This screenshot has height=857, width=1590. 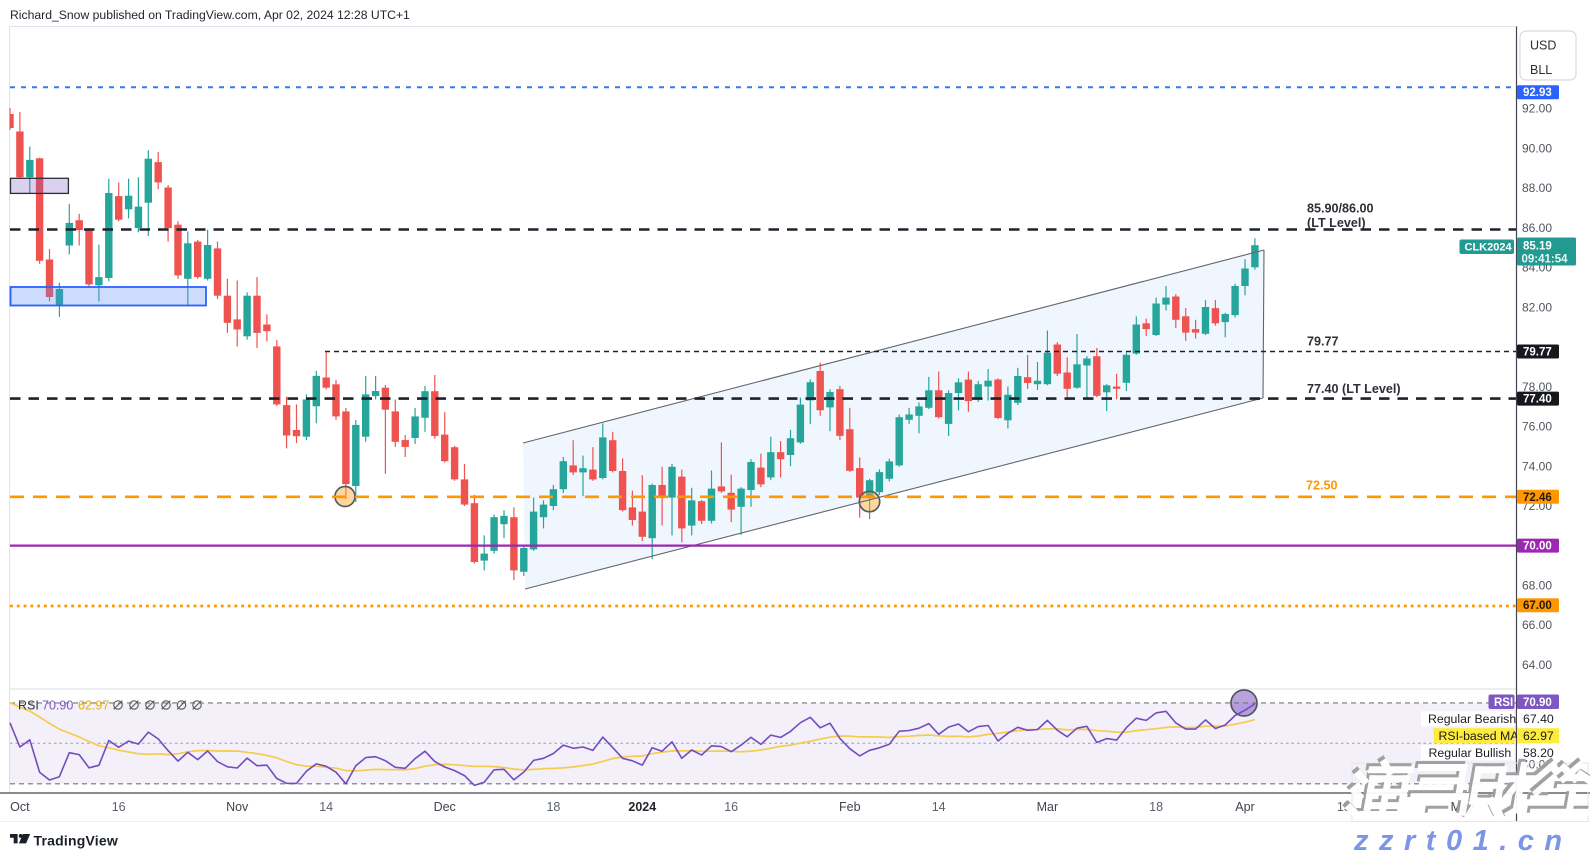 I want to click on svg-text: Apr, so click(x=1244, y=807).